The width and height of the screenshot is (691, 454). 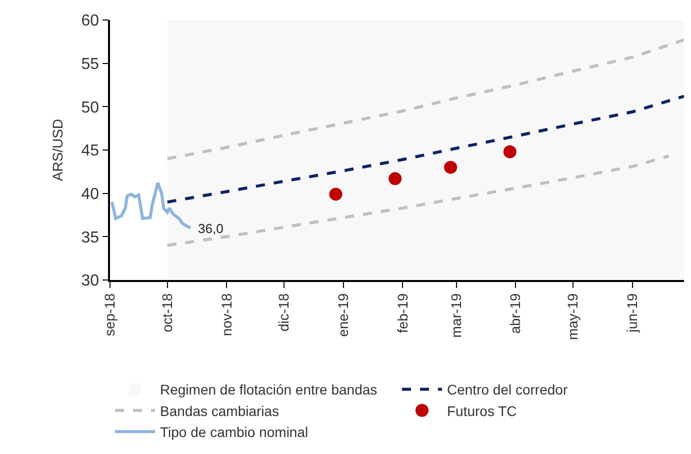 I want to click on x-tick-label: dic-18, so click(x=284, y=312).